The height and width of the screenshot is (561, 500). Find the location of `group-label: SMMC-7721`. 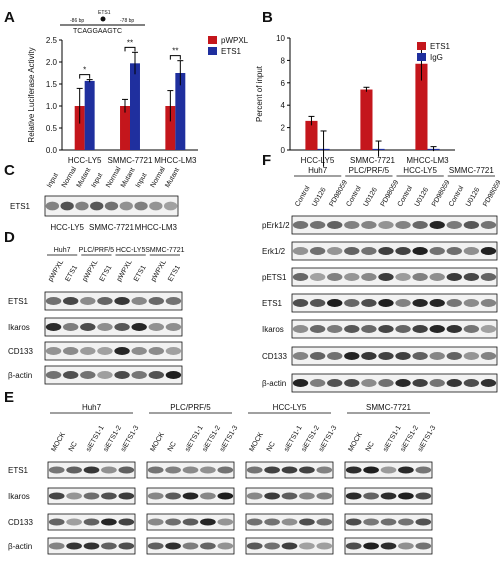

group-label: SMMC-7721 is located at coordinates (111, 227).